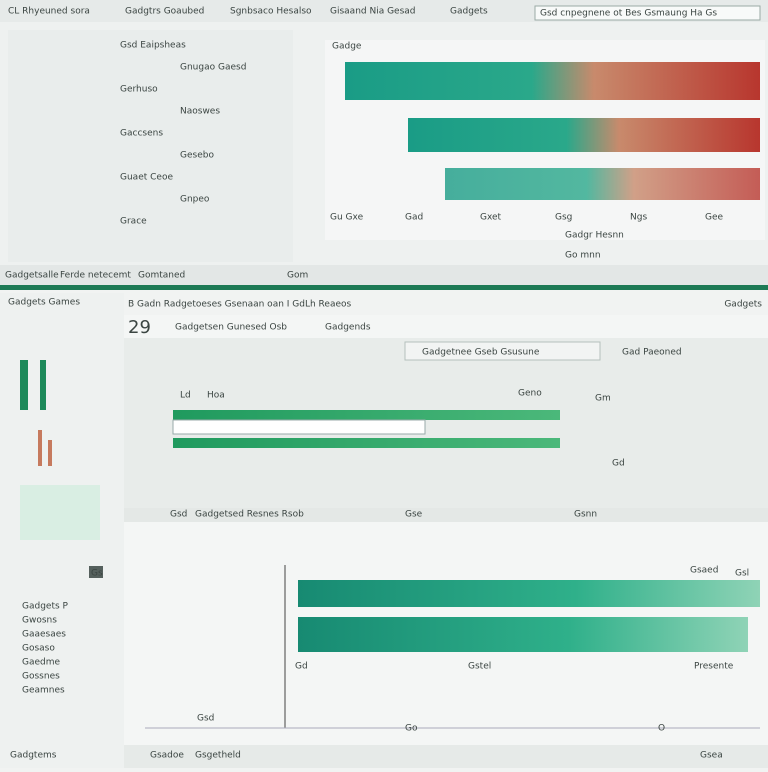 The image size is (768, 772). I want to click on panel-number: 29, so click(139, 327).